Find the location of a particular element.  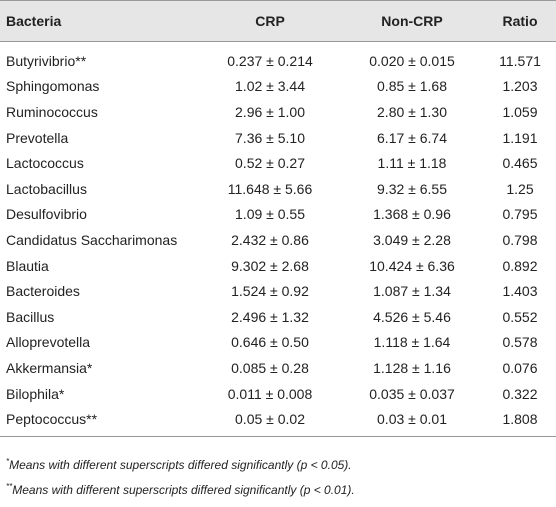

header-cell: Non-CRP is located at coordinates (412, 21).